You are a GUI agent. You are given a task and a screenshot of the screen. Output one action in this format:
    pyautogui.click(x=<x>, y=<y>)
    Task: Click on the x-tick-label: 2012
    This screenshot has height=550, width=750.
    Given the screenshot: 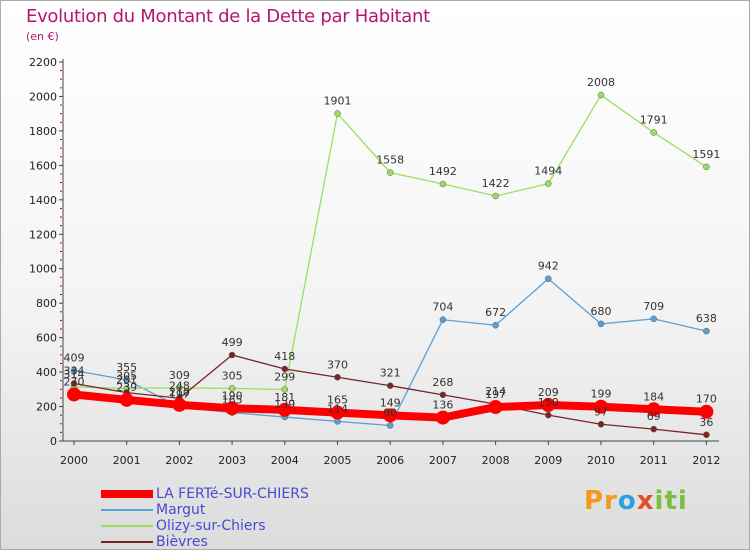 What is the action you would take?
    pyautogui.click(x=706, y=460)
    